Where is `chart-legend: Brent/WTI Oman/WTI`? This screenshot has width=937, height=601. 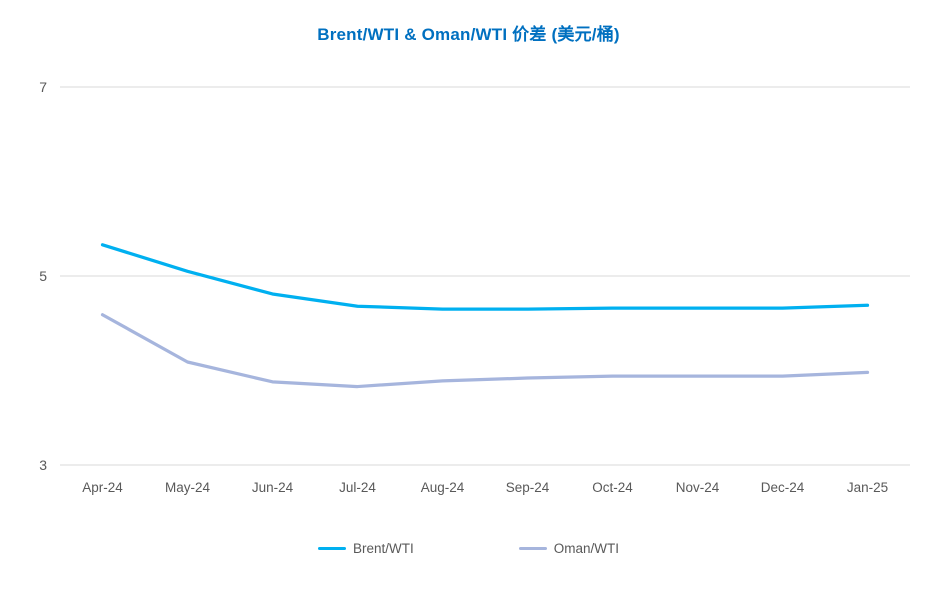 chart-legend: Brent/WTI Oman/WTI is located at coordinates (468, 548).